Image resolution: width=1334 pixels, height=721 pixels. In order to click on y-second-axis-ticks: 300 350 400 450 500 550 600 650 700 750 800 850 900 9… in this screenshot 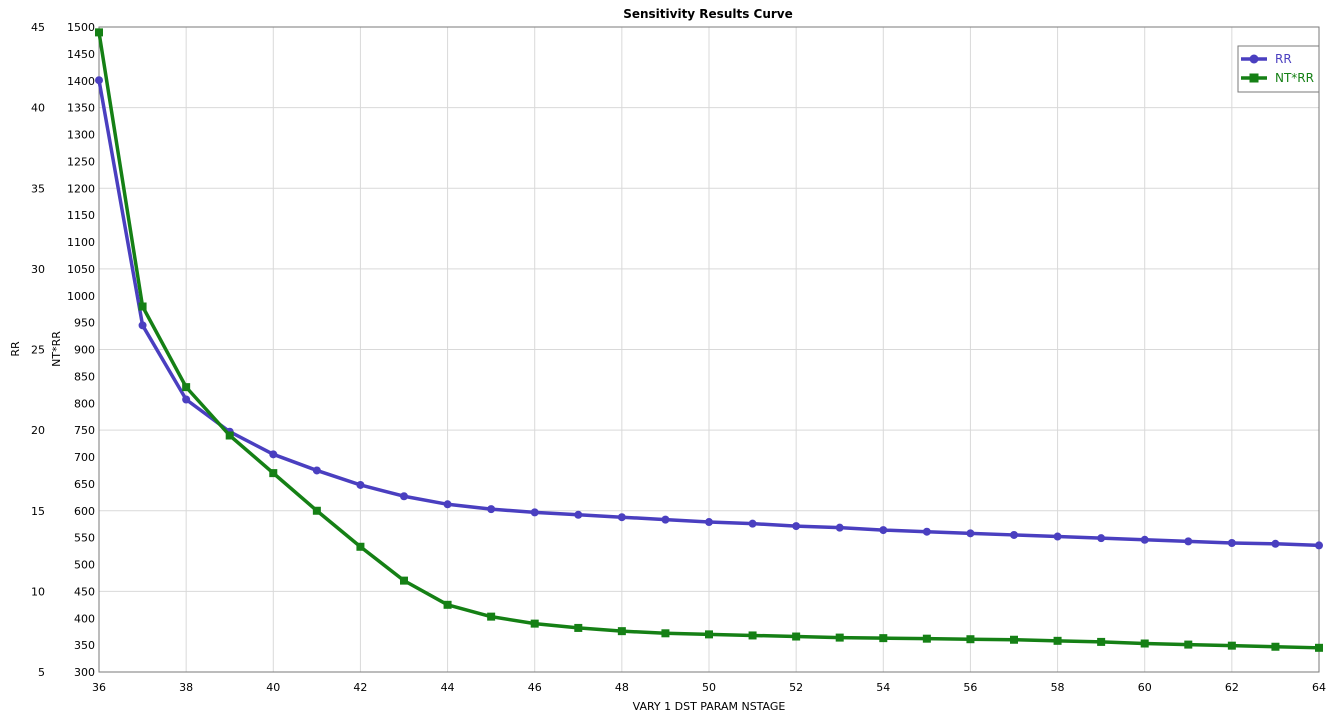, I will do `click(81, 350)`.